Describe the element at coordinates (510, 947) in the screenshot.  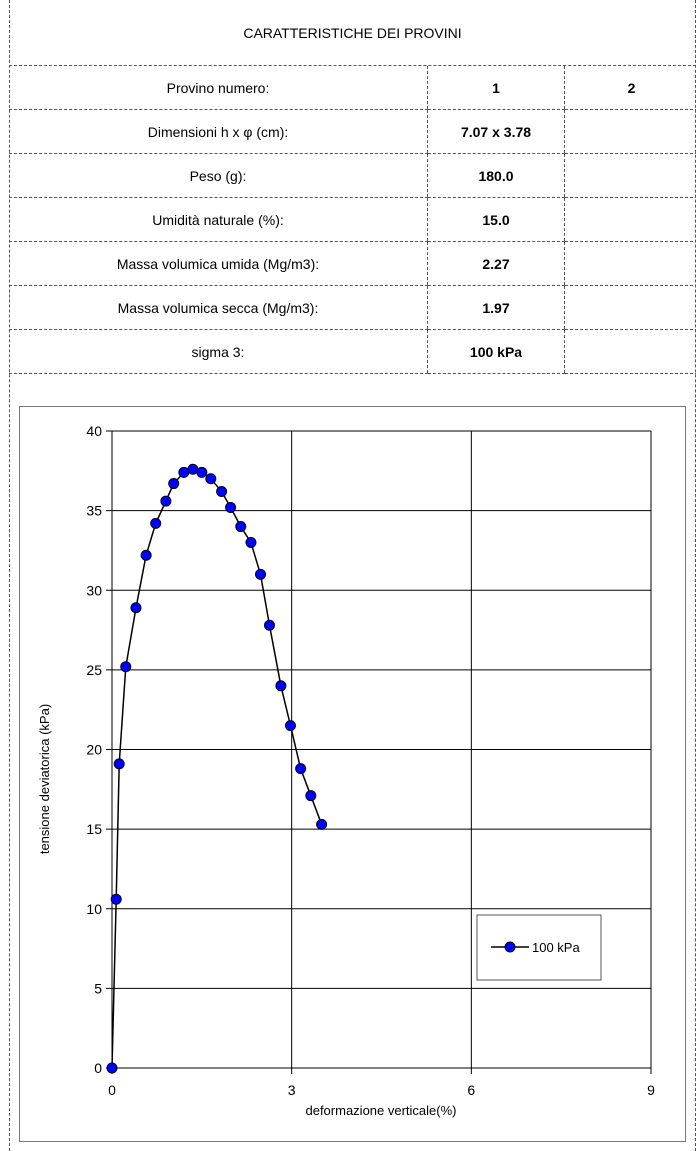
I see `legend-marker-swatch` at that location.